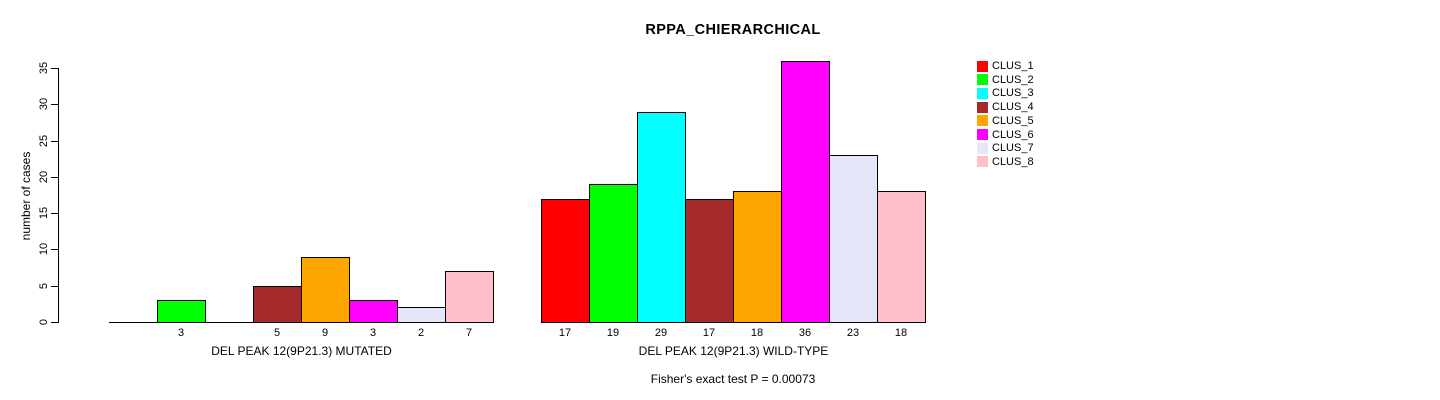 This screenshot has width=1440, height=400. I want to click on bar-value-label: 2, so click(421, 333).